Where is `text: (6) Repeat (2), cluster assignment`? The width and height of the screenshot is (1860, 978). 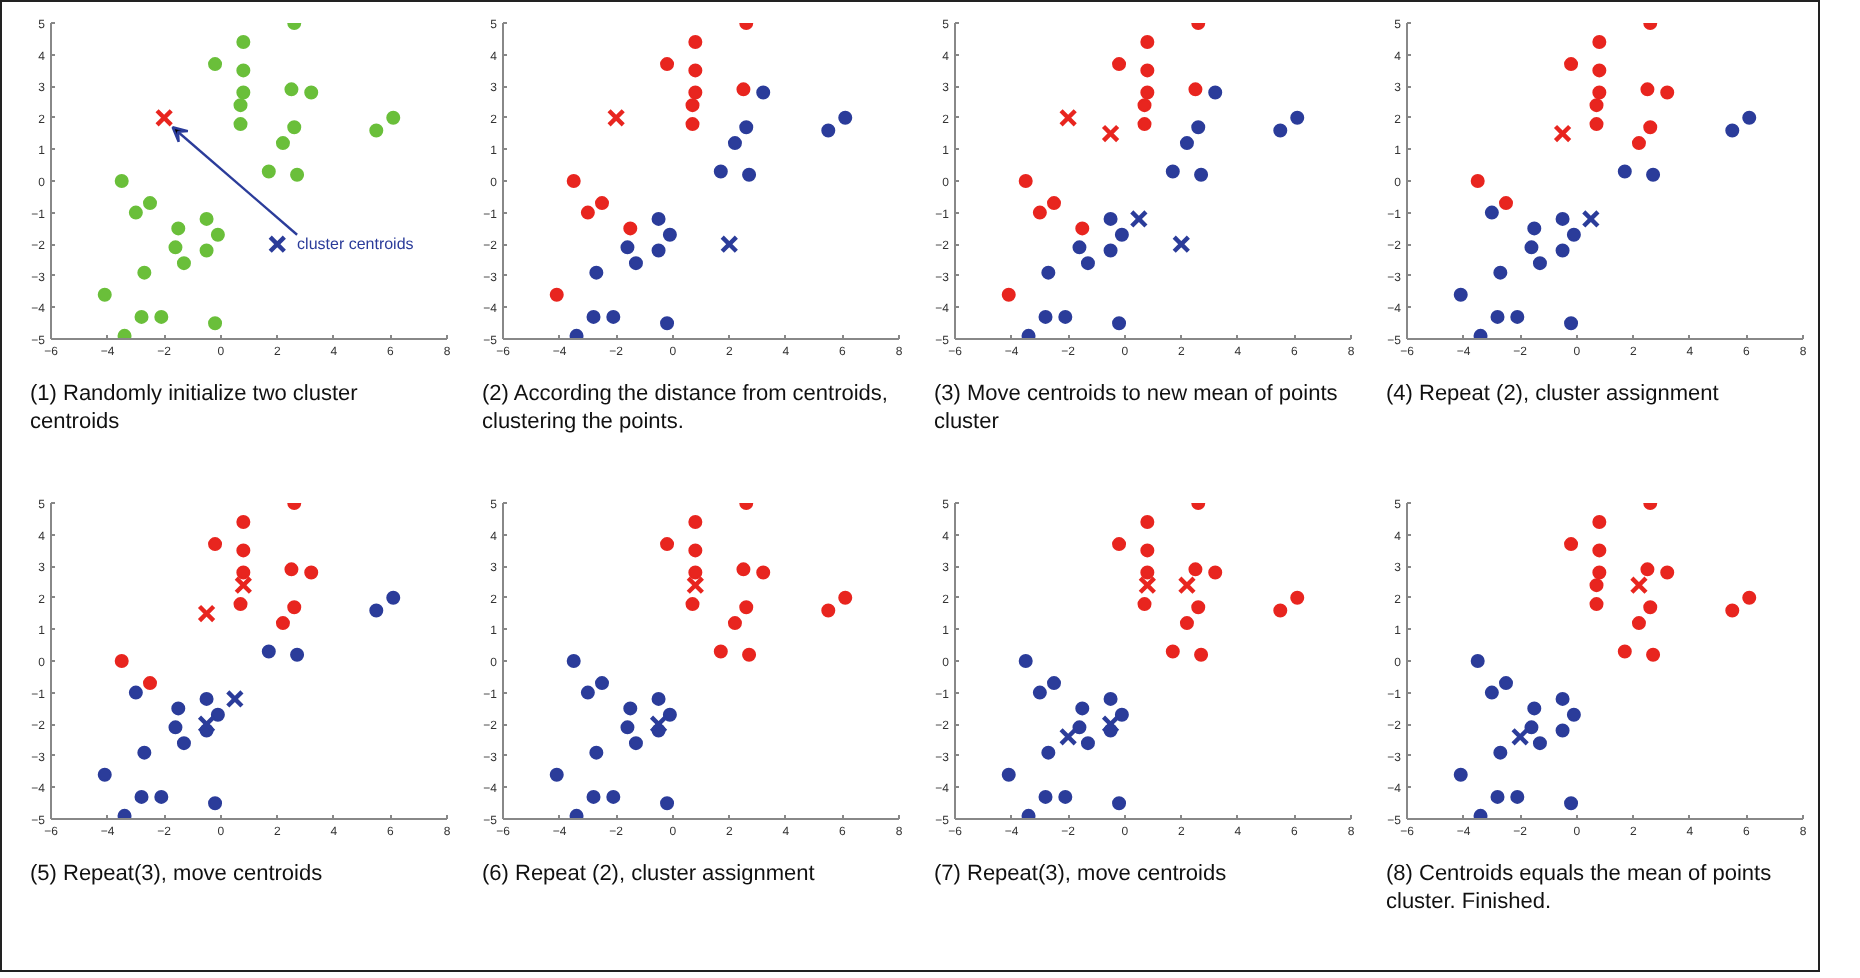
text: (6) Repeat (2), cluster assignment is located at coordinates (648, 874).